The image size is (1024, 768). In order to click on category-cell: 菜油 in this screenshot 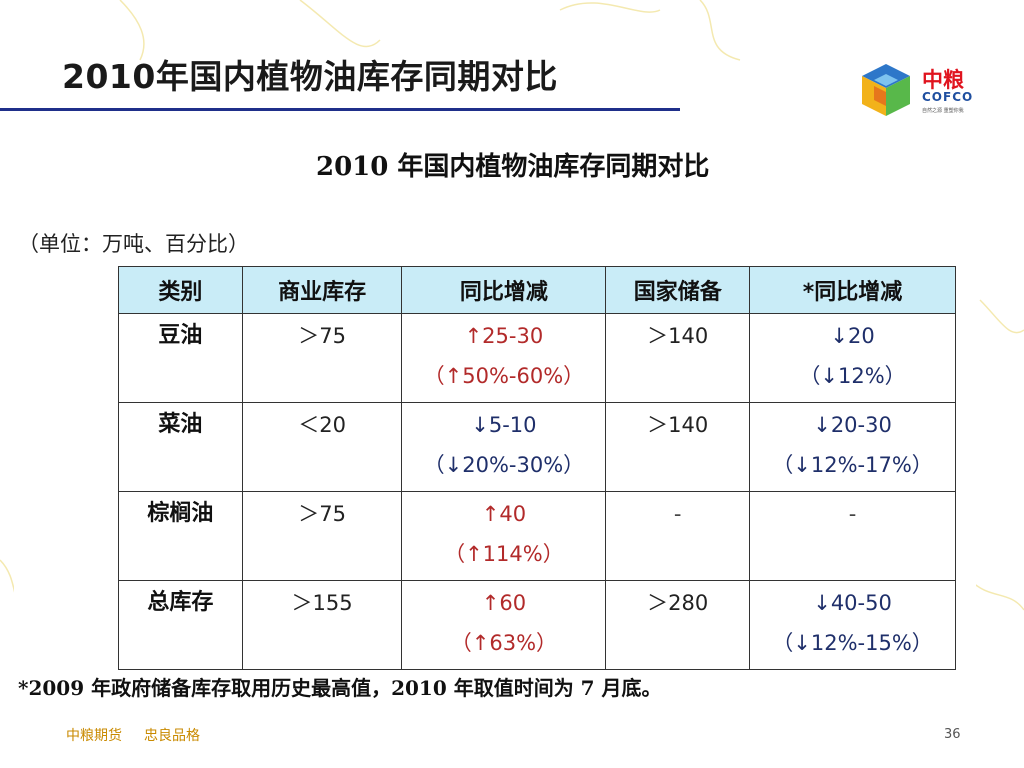, I will do `click(180, 447)`.